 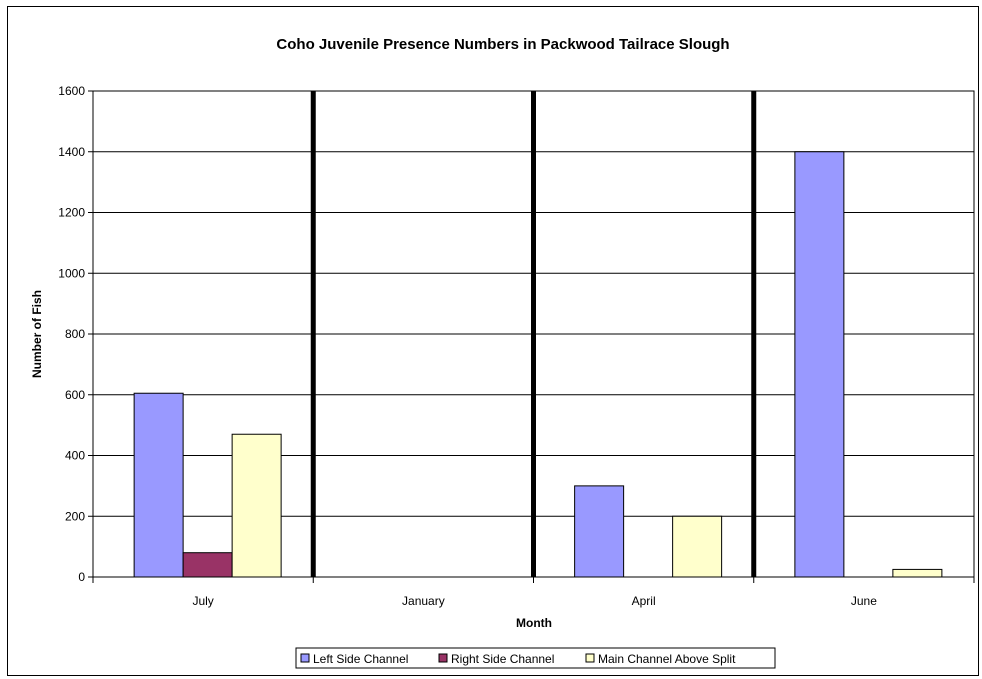 I want to click on x-tick-label: April, so click(x=644, y=601).